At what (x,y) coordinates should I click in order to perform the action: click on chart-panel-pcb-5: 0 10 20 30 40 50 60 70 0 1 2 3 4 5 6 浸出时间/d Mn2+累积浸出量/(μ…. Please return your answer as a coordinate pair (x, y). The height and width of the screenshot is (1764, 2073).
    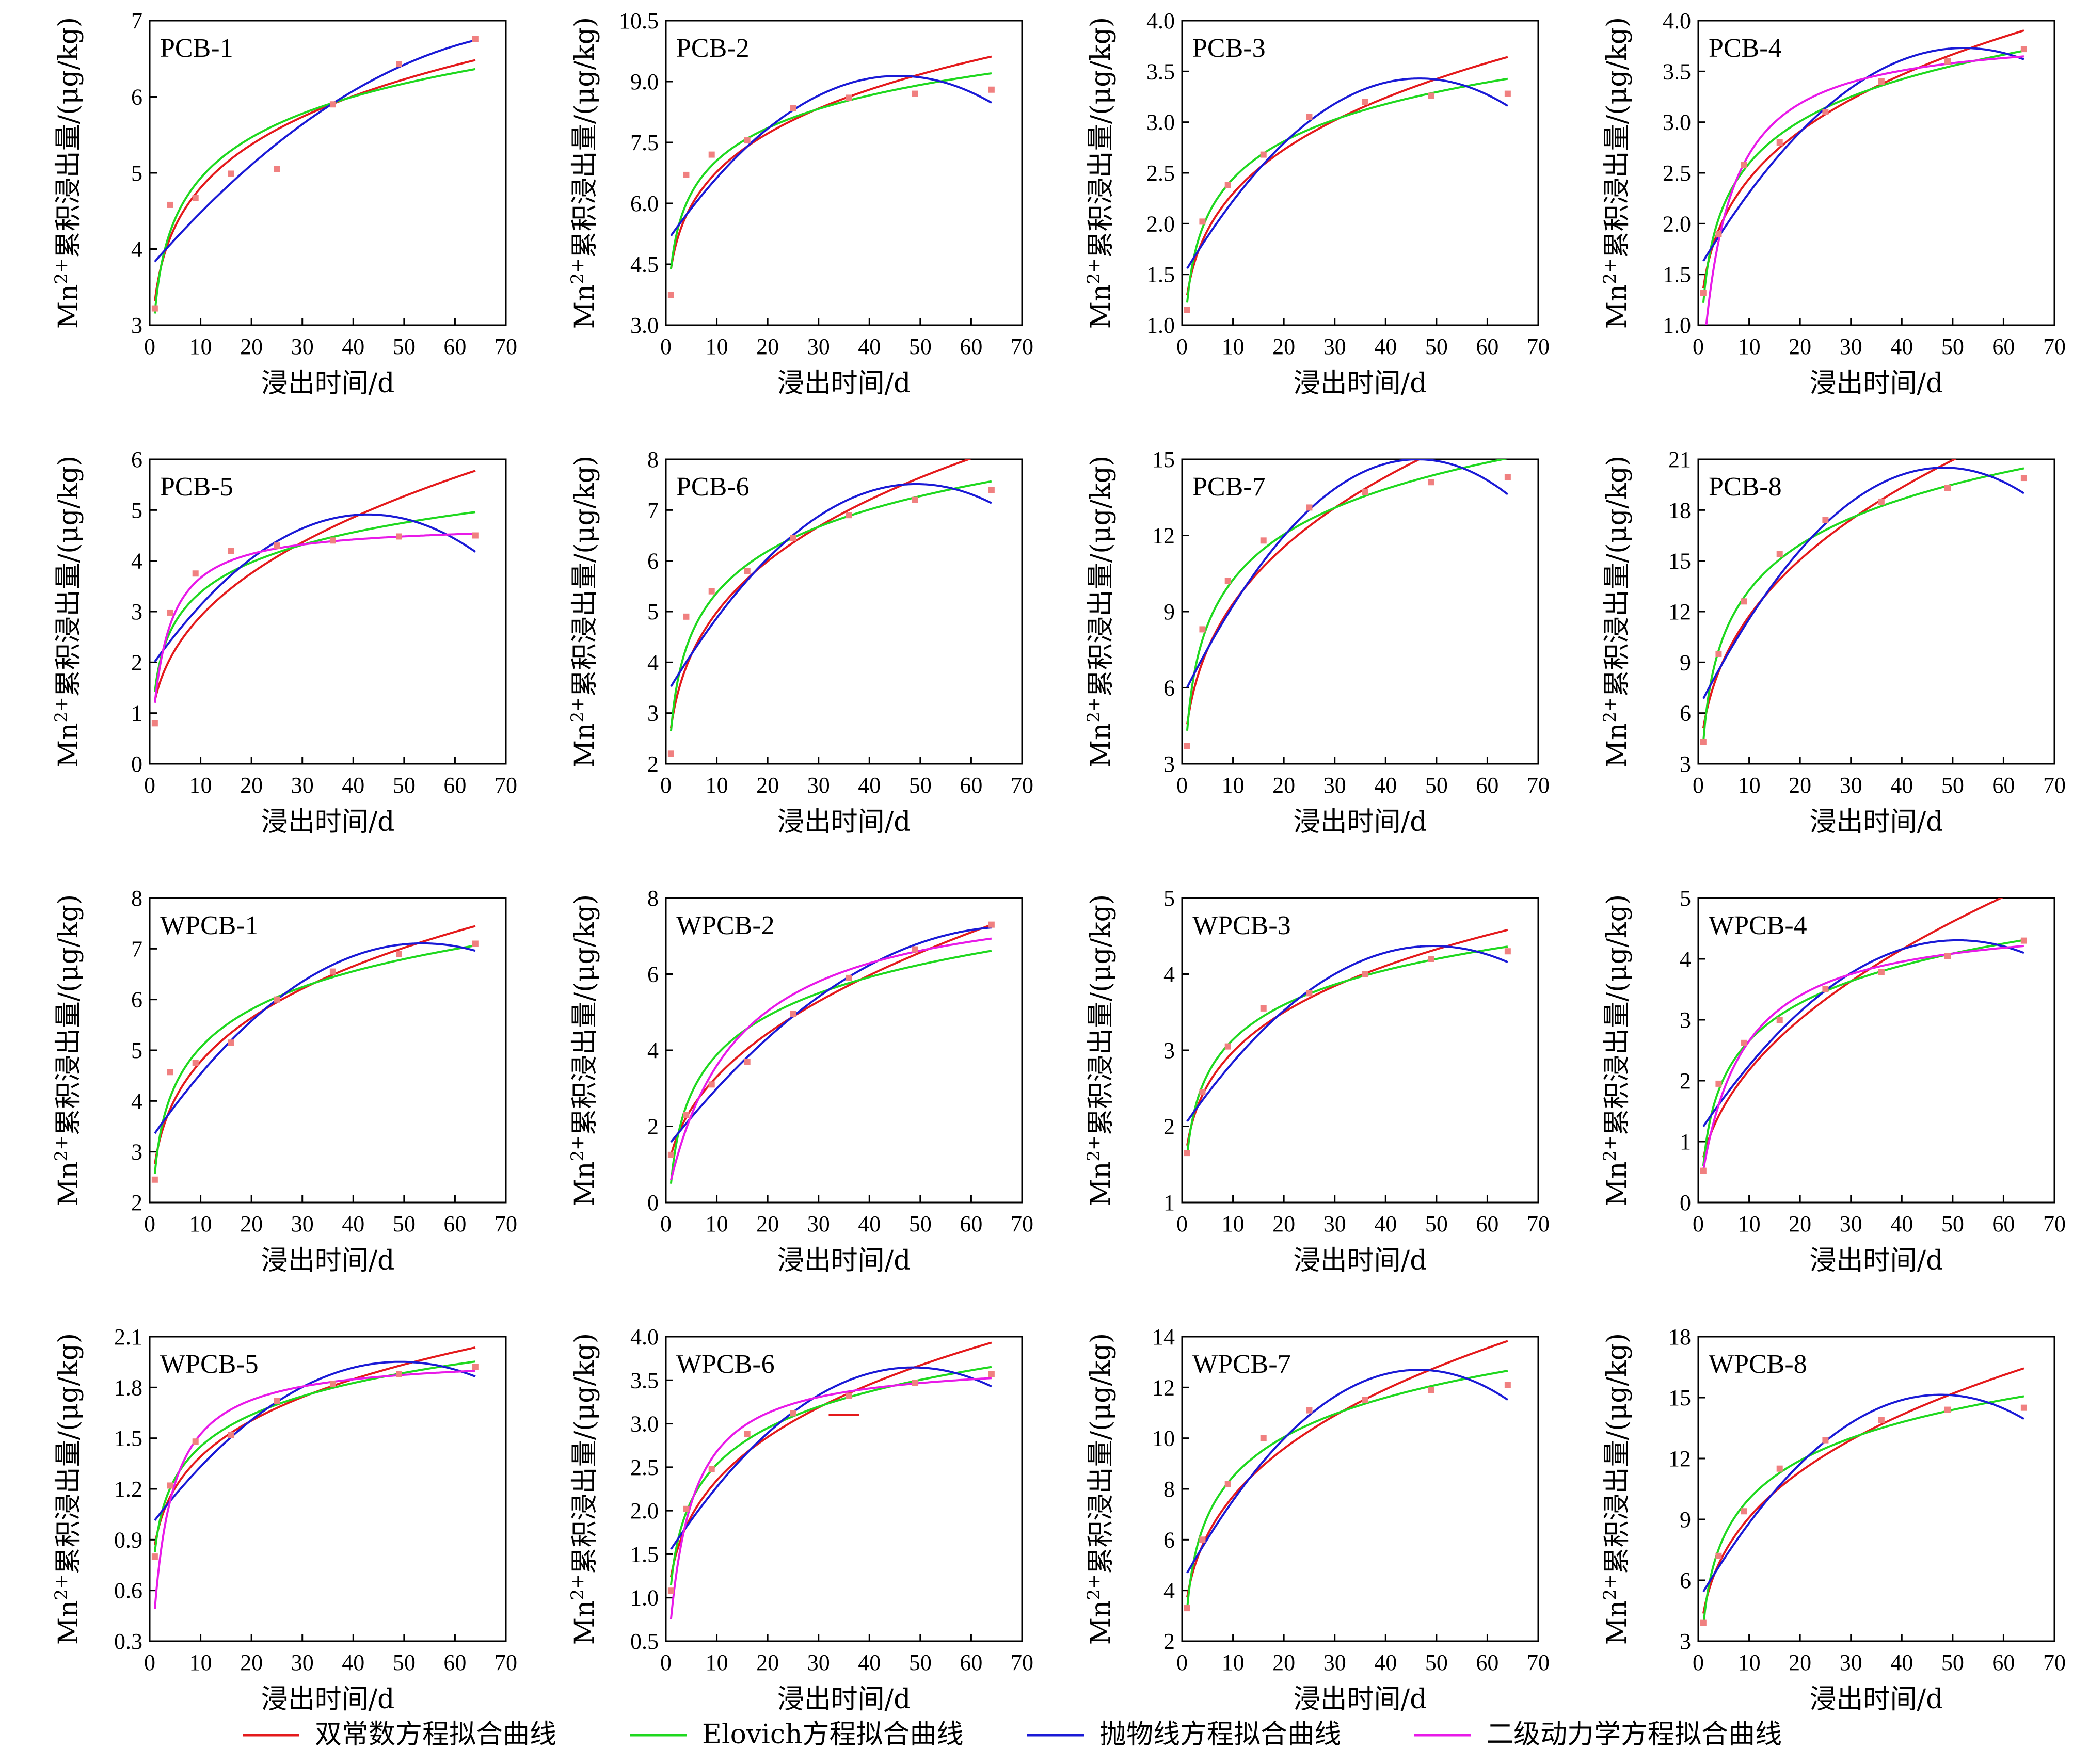
    Looking at the image, I should click on (284, 642).